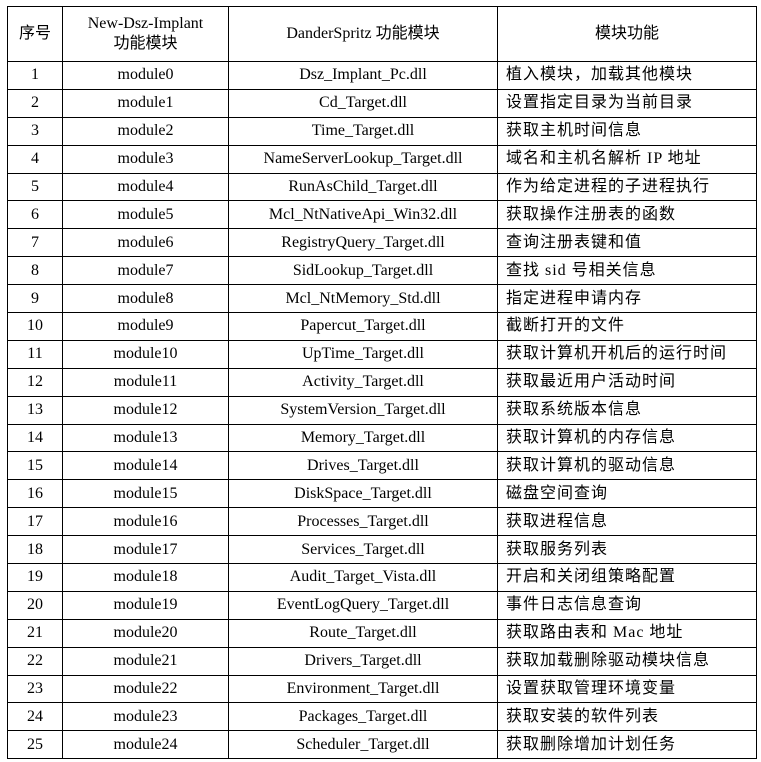 The image size is (761, 762). What do you see at coordinates (627, 550) in the screenshot?
I see `cell-function: 获取服务列表` at bounding box center [627, 550].